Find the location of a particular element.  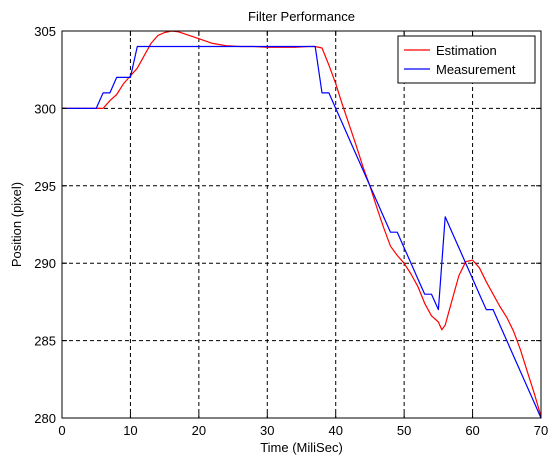

legend-label-measurement: Measurement is located at coordinates (476, 69).